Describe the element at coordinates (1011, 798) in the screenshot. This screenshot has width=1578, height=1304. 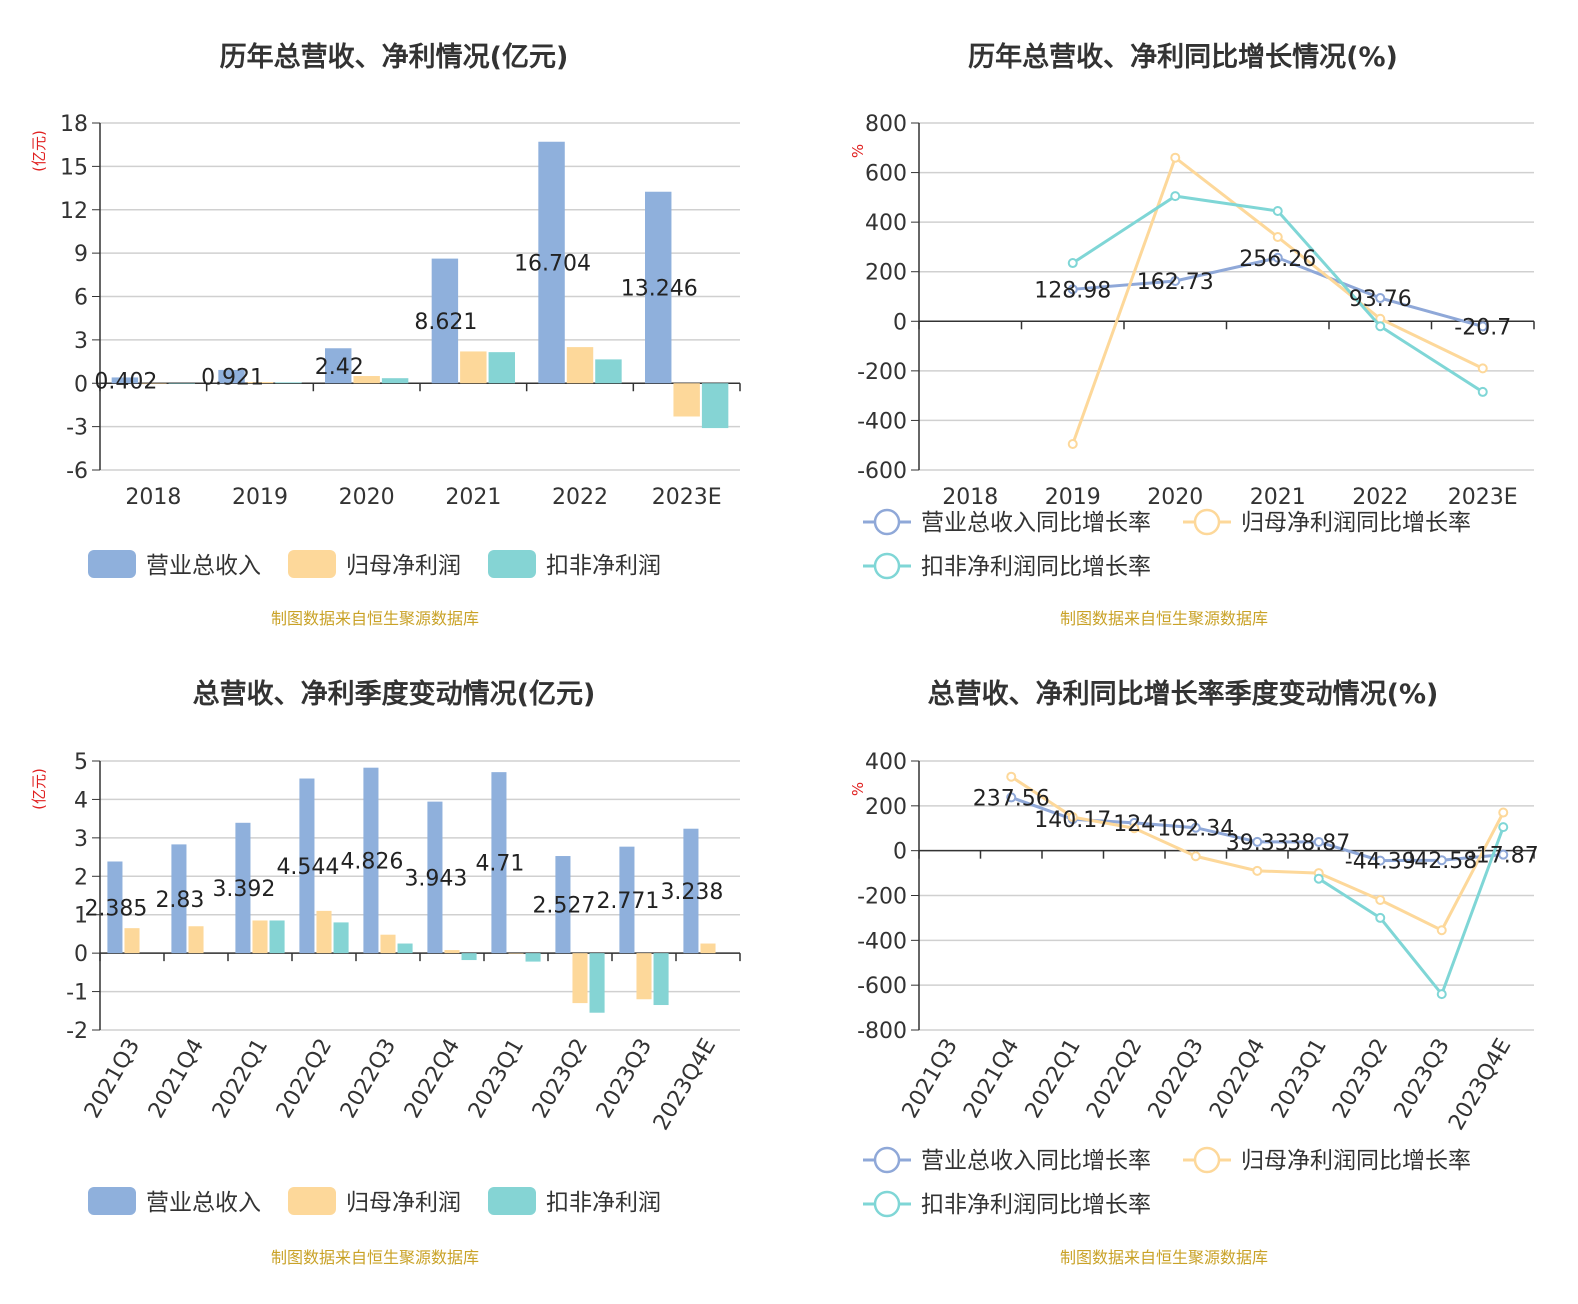
I see `data-label: 237.56` at that location.